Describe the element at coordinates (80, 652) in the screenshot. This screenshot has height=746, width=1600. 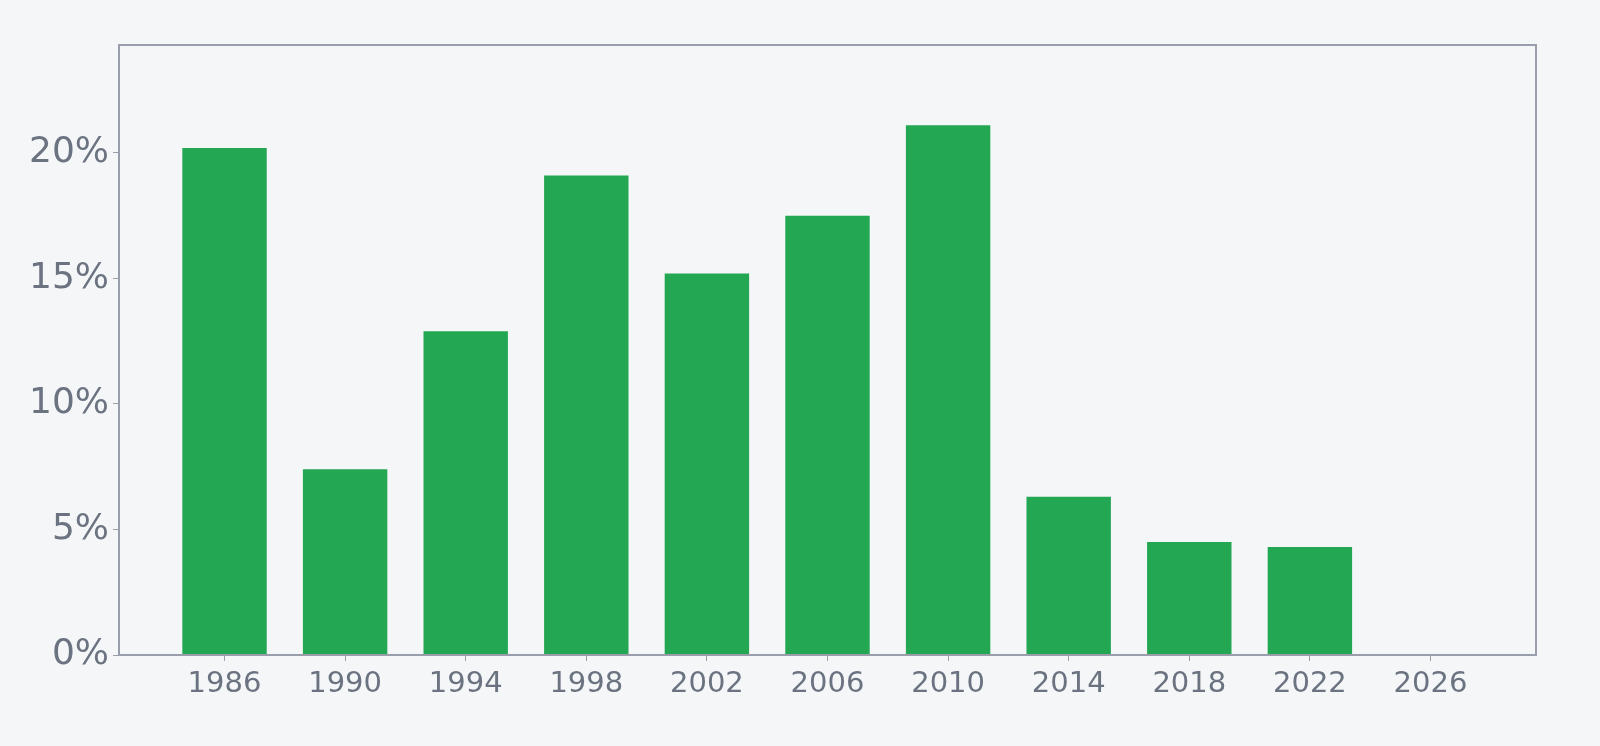
I see `y-tick-label: 0%` at that location.